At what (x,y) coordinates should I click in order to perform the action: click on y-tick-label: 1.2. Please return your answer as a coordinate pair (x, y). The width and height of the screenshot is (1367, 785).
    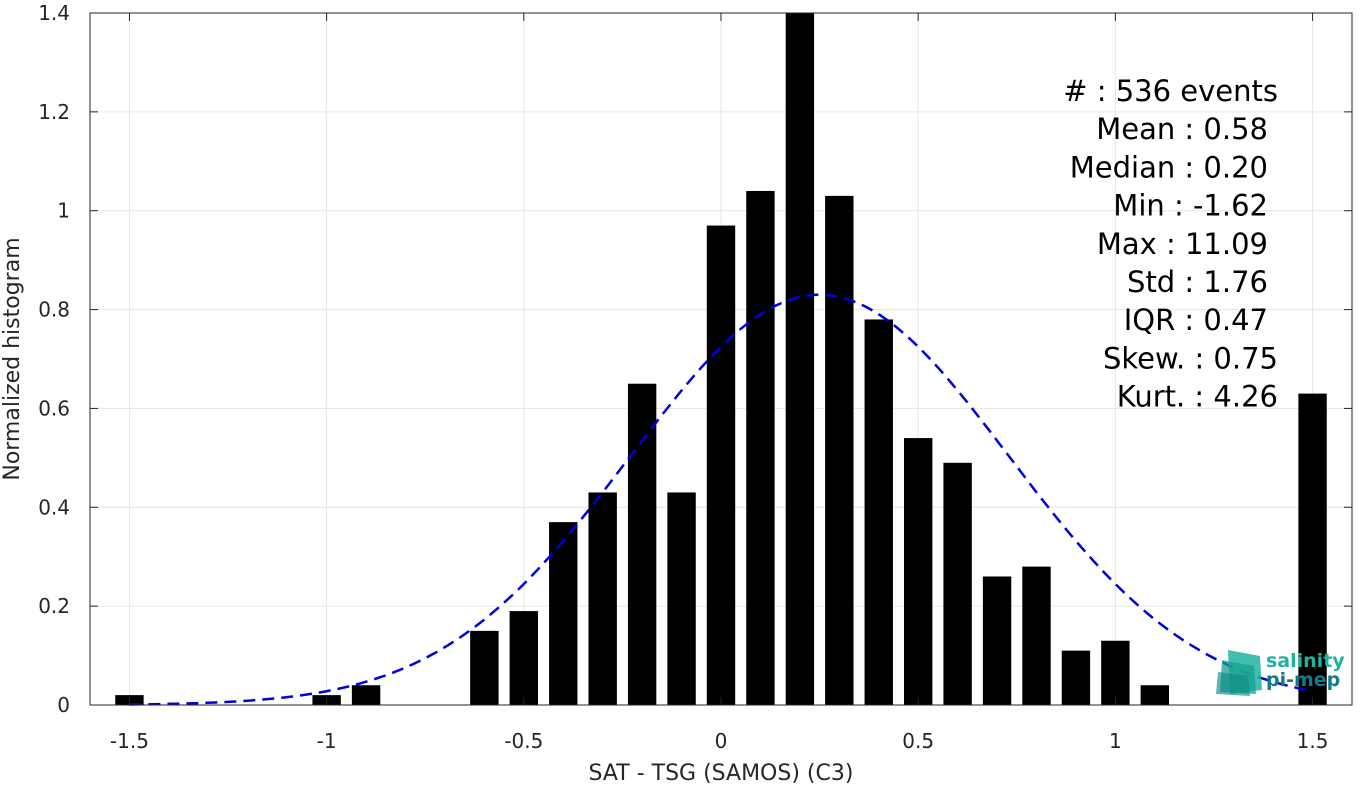
    Looking at the image, I should click on (54, 112).